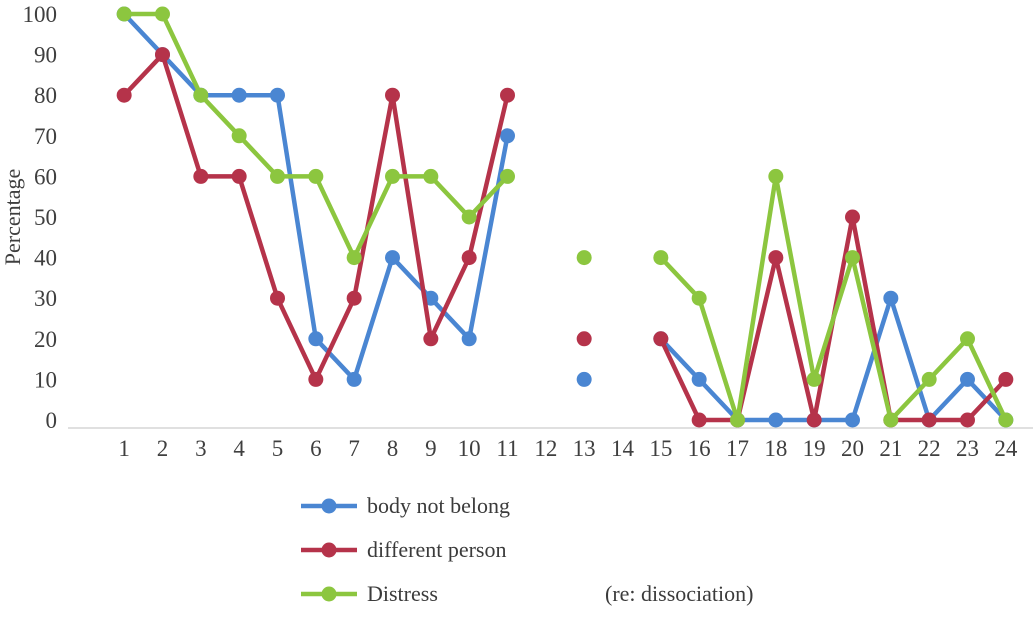 The height and width of the screenshot is (617, 1033). I want to click on svg-text: 2, so click(163, 448).